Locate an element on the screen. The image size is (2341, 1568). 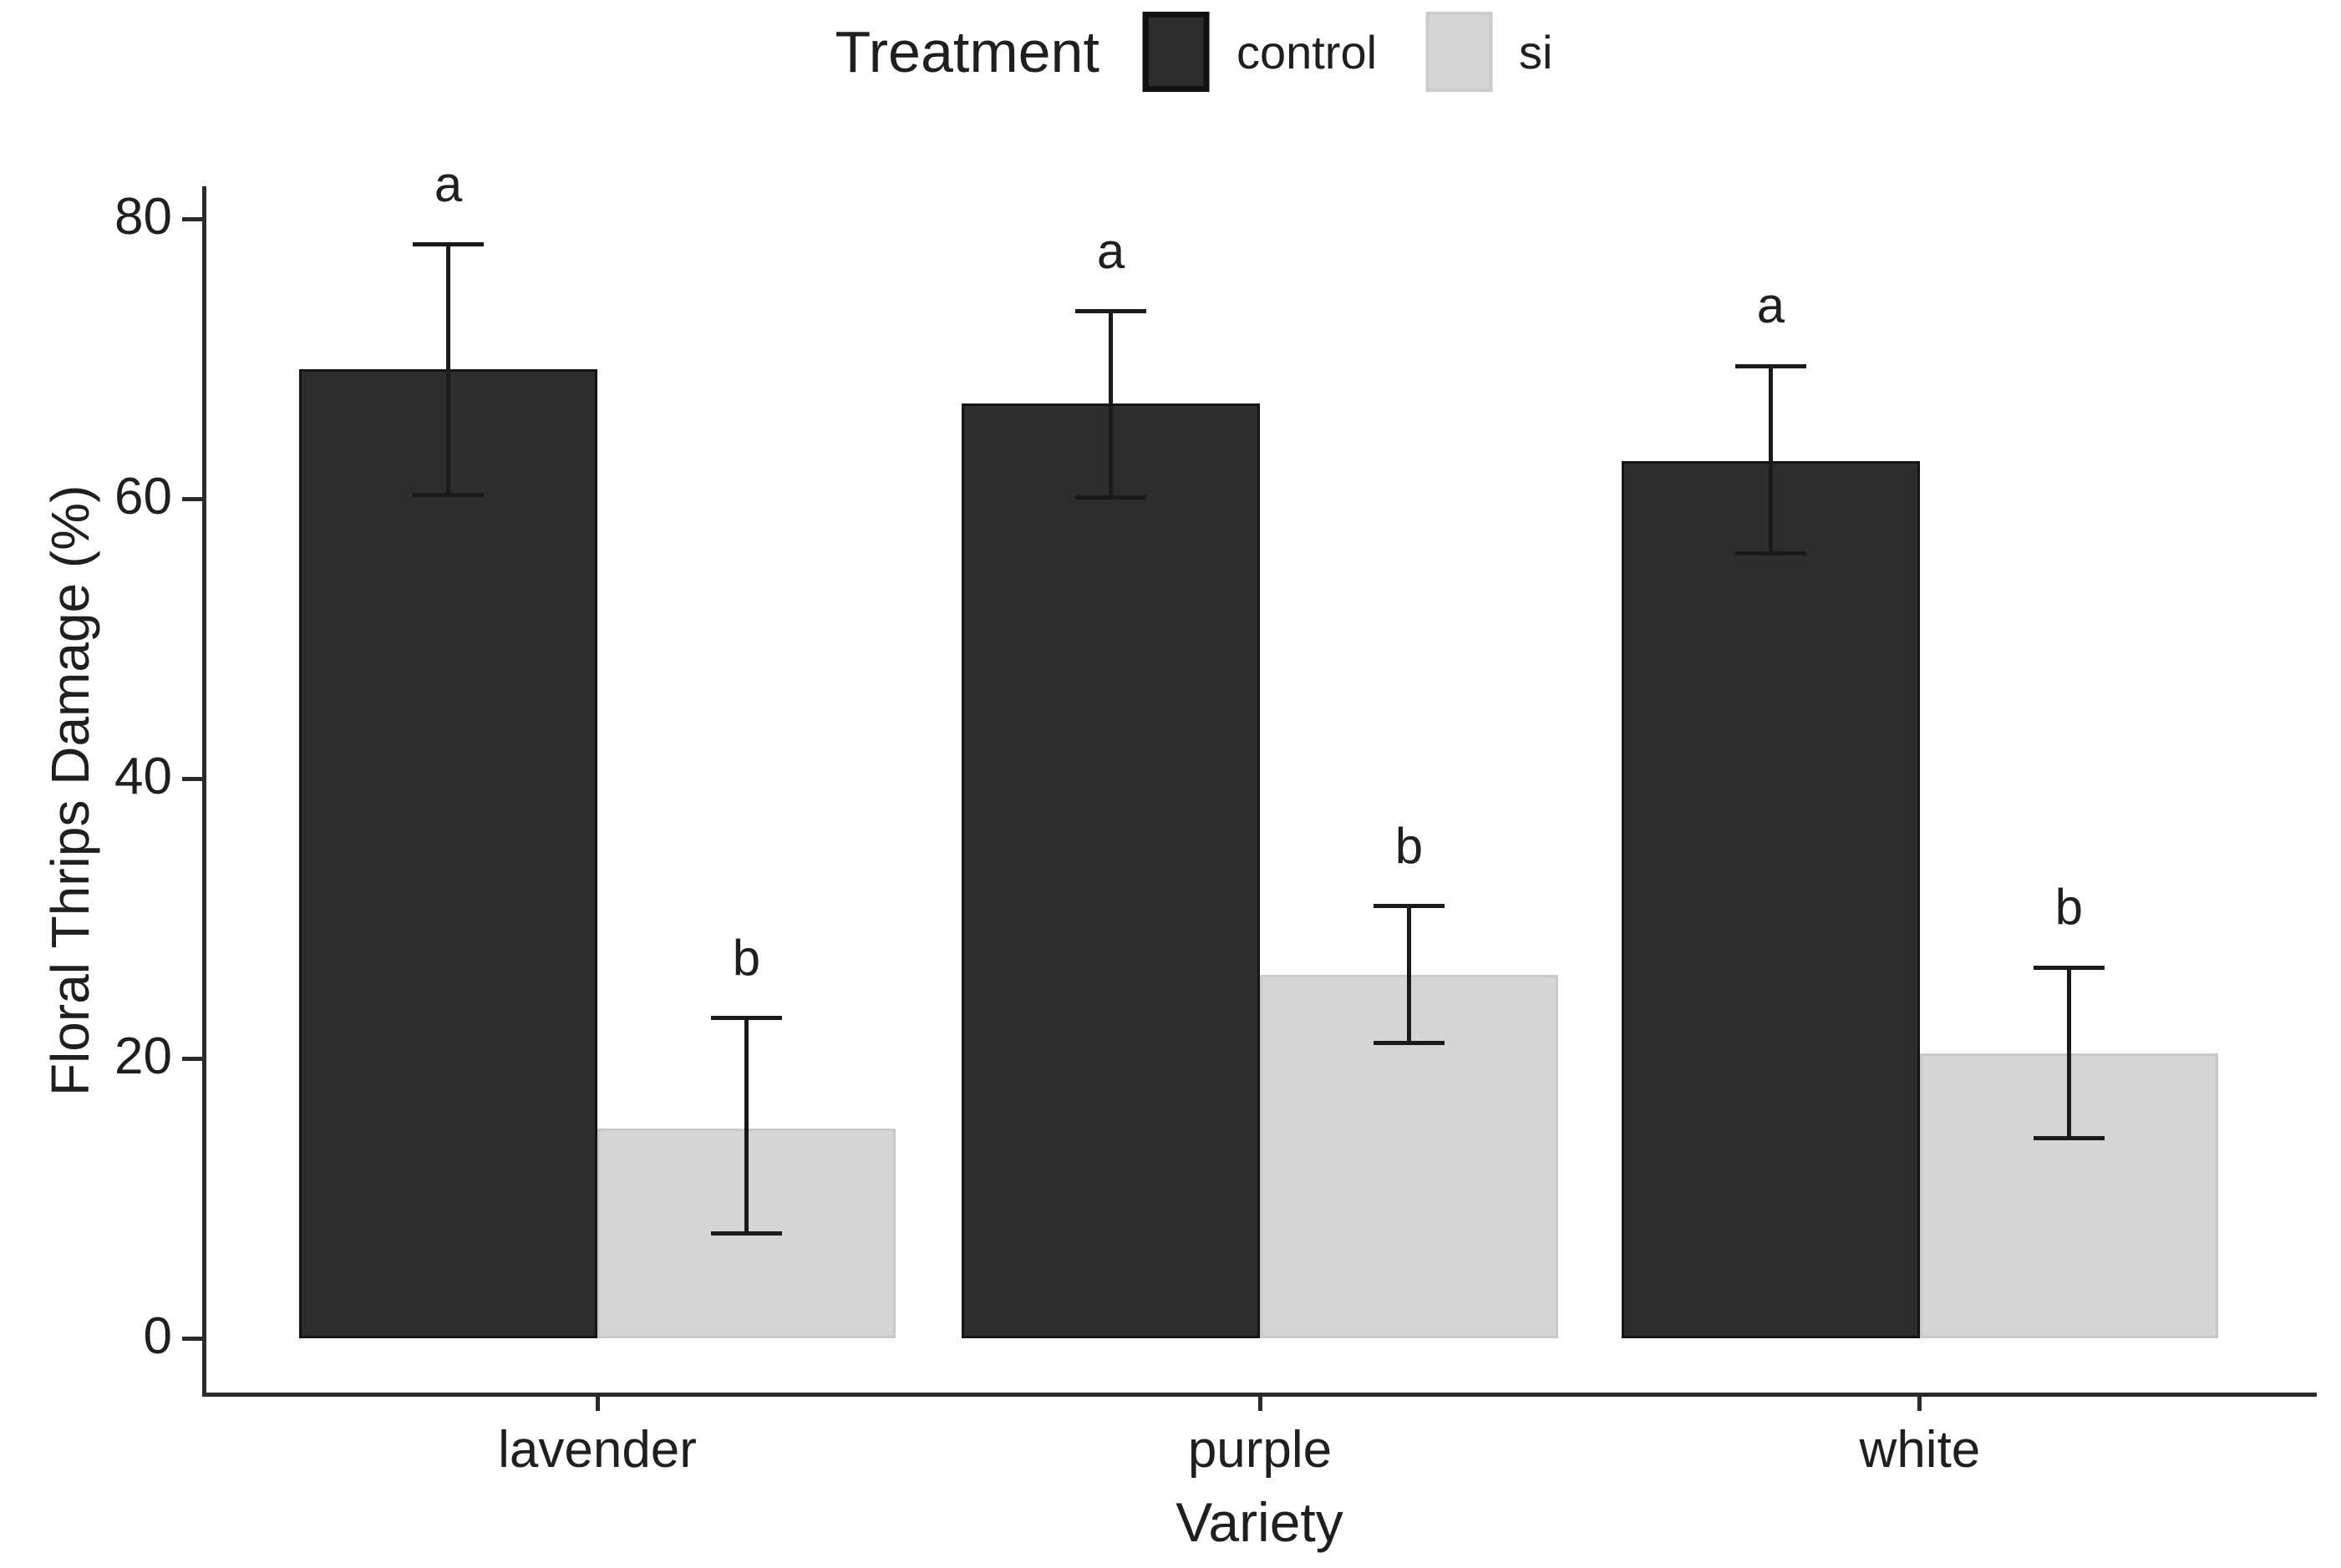
x-category-label-purple: purple is located at coordinates (1260, 1450).